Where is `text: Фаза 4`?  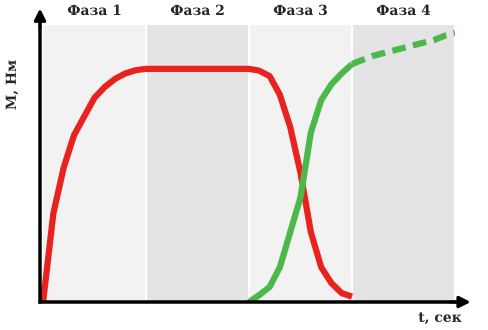 text: Фаза 4 is located at coordinates (403, 10).